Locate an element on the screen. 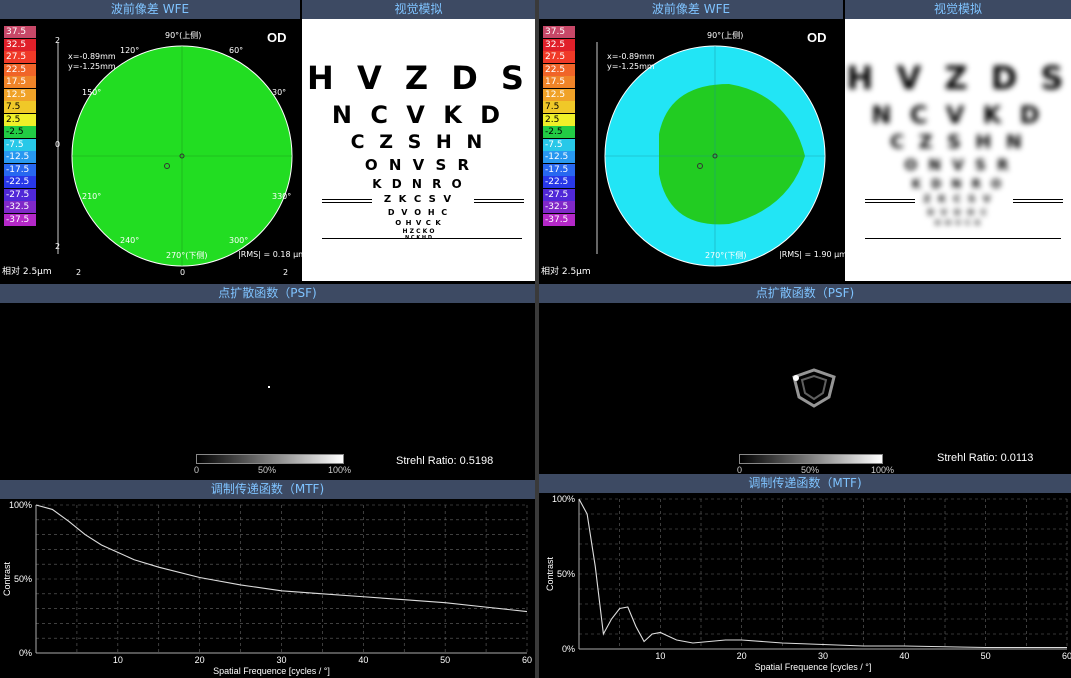  chart-row: O H V C K is located at coordinates (418, 223).